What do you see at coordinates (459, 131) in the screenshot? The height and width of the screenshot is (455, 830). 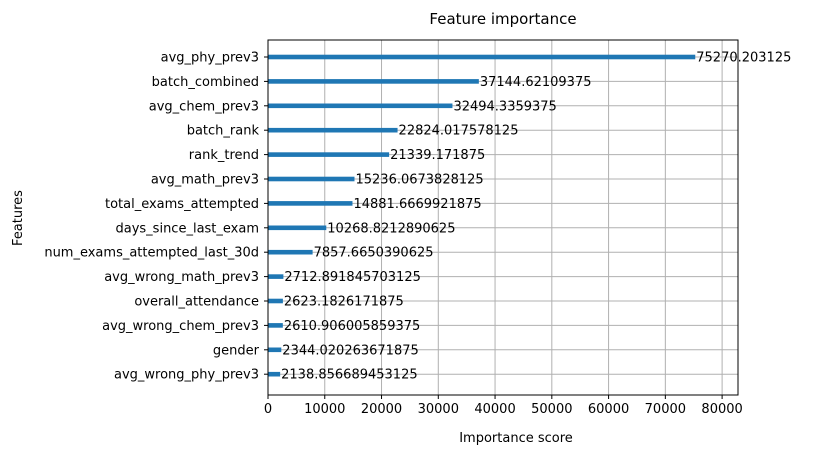 I see `value-label: 22824.017578125` at bounding box center [459, 131].